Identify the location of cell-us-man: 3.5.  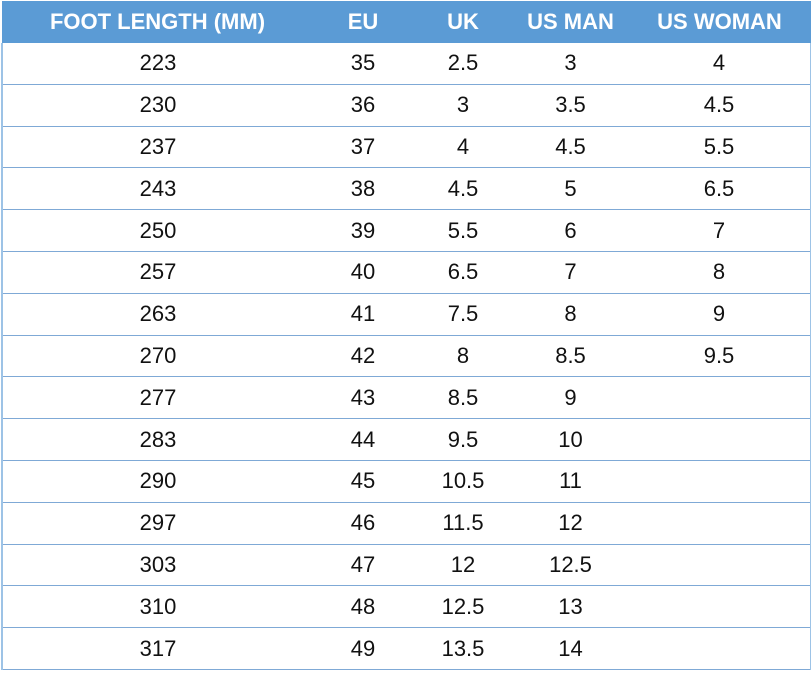
(570, 105).